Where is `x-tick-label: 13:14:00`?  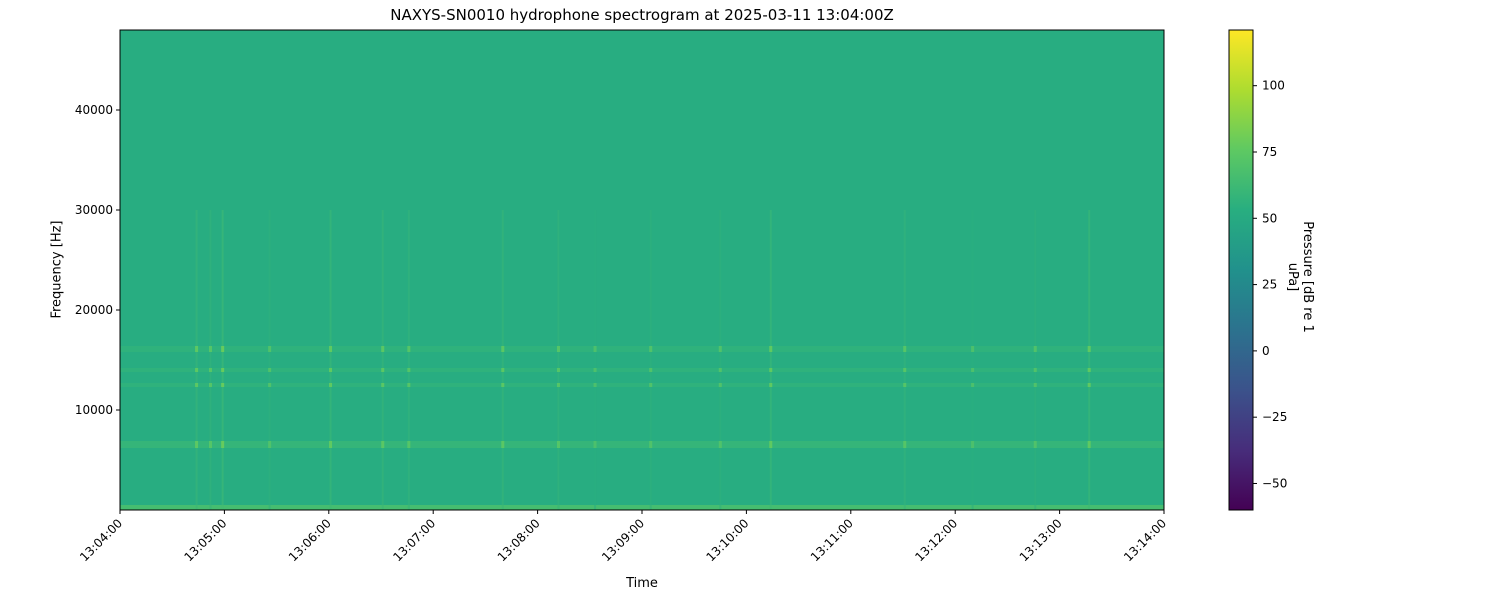 x-tick-label: 13:14:00 is located at coordinates (1145, 540).